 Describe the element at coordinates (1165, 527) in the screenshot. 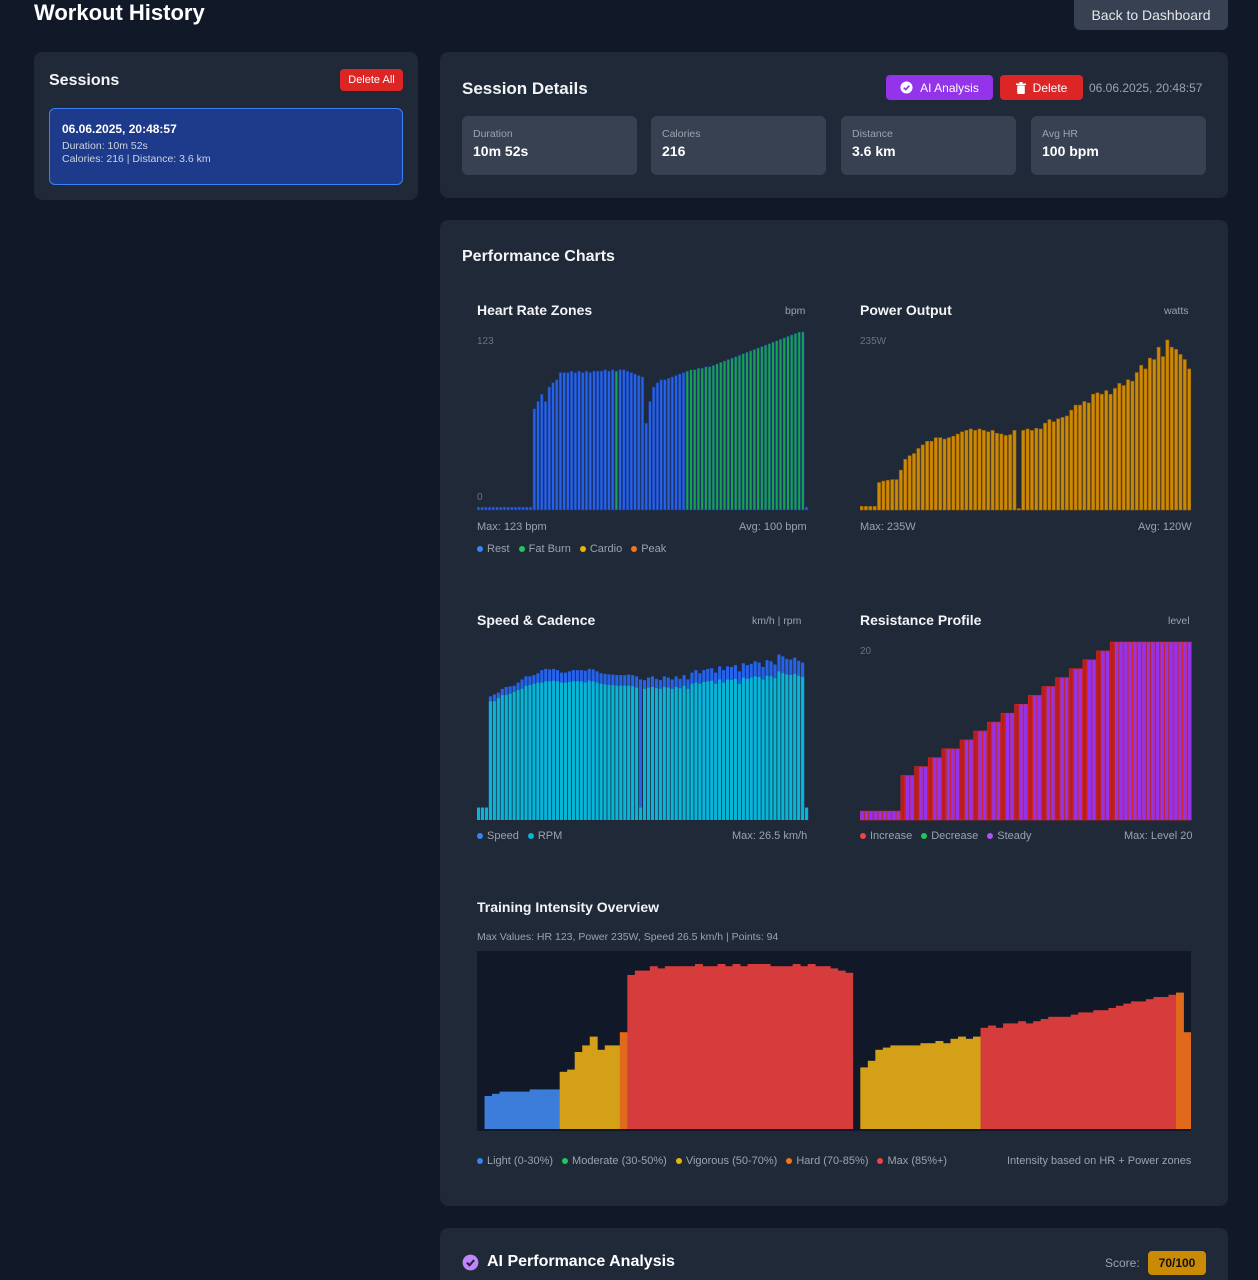

I see `power-avg: Avg: 120W` at that location.